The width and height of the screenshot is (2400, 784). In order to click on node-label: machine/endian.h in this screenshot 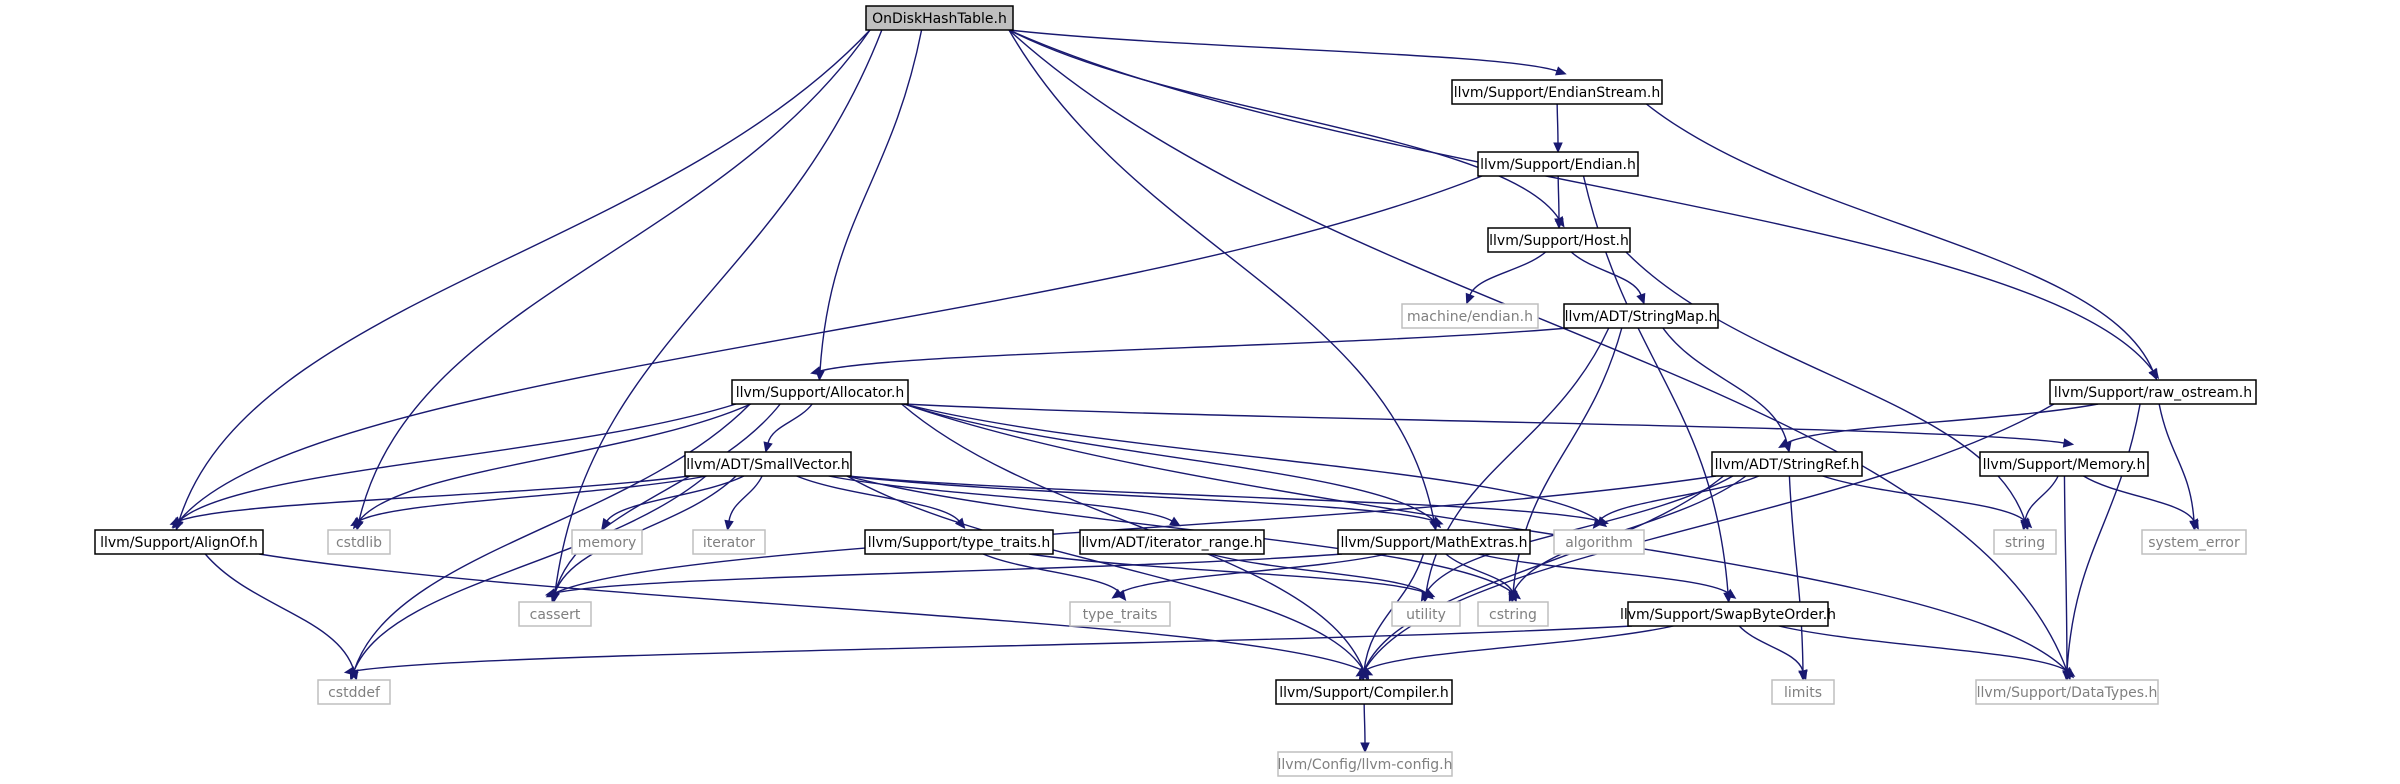, I will do `click(1470, 317)`.